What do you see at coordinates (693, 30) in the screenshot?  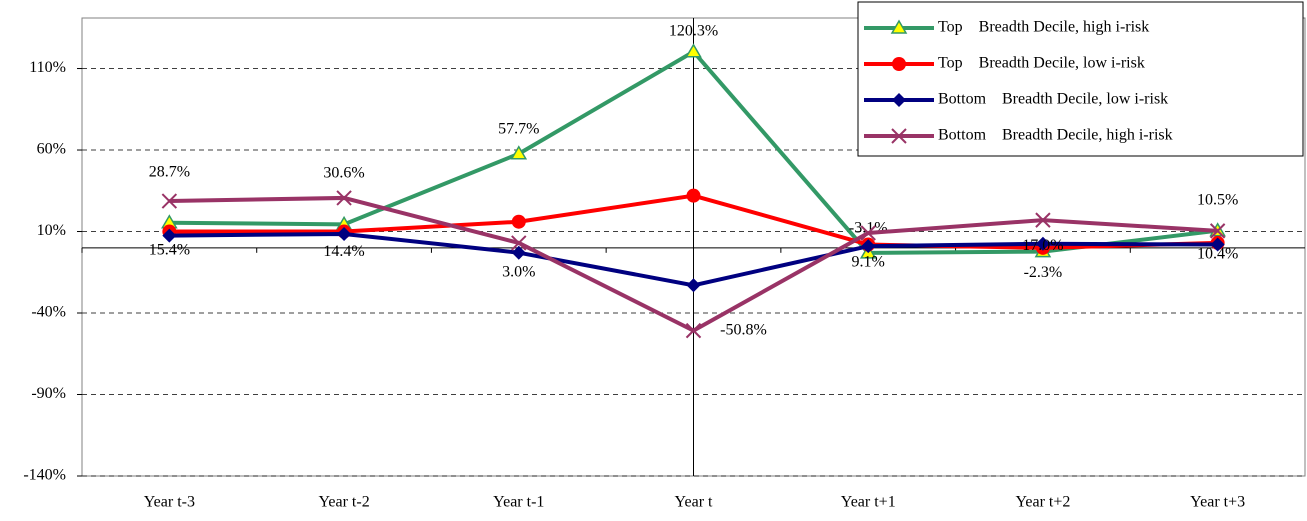 I see `data-label: 120.3%` at bounding box center [693, 30].